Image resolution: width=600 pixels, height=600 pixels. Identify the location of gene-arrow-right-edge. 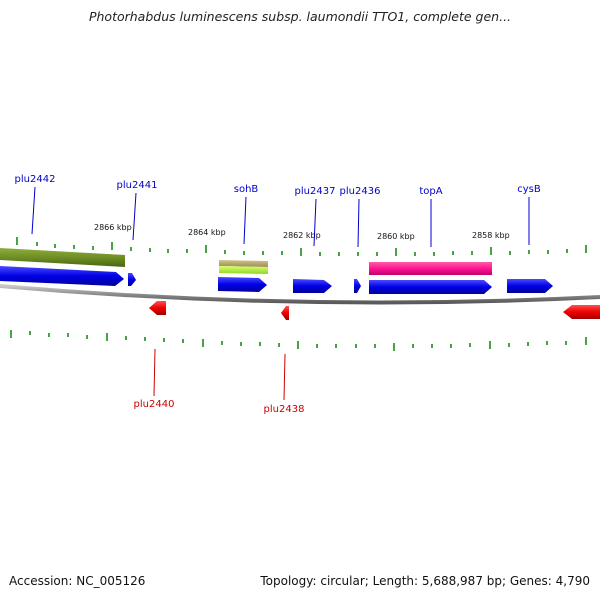
(581, 312).